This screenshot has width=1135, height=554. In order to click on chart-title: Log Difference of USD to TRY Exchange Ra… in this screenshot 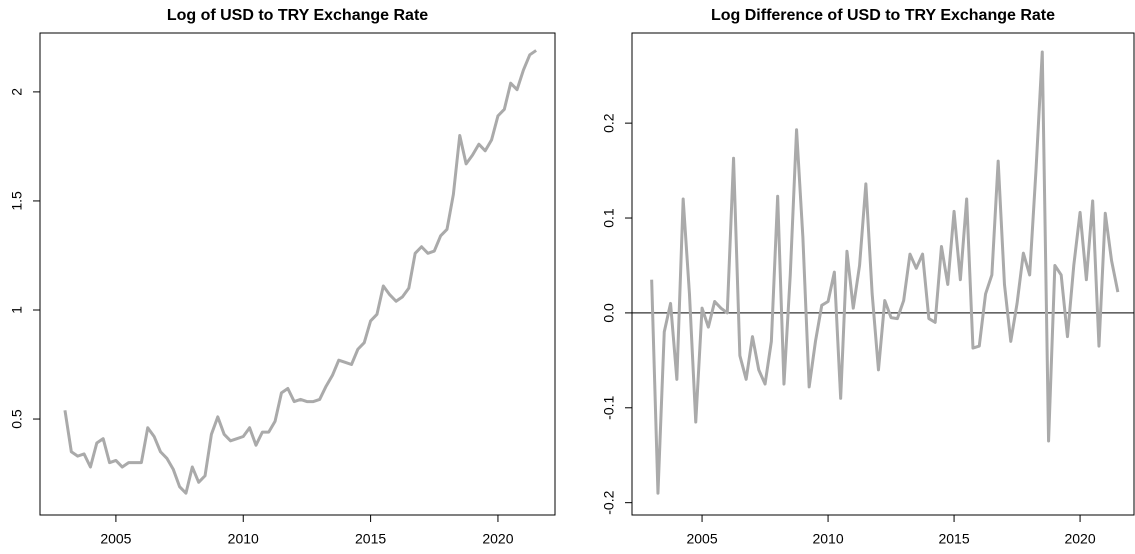, I will do `click(883, 15)`.